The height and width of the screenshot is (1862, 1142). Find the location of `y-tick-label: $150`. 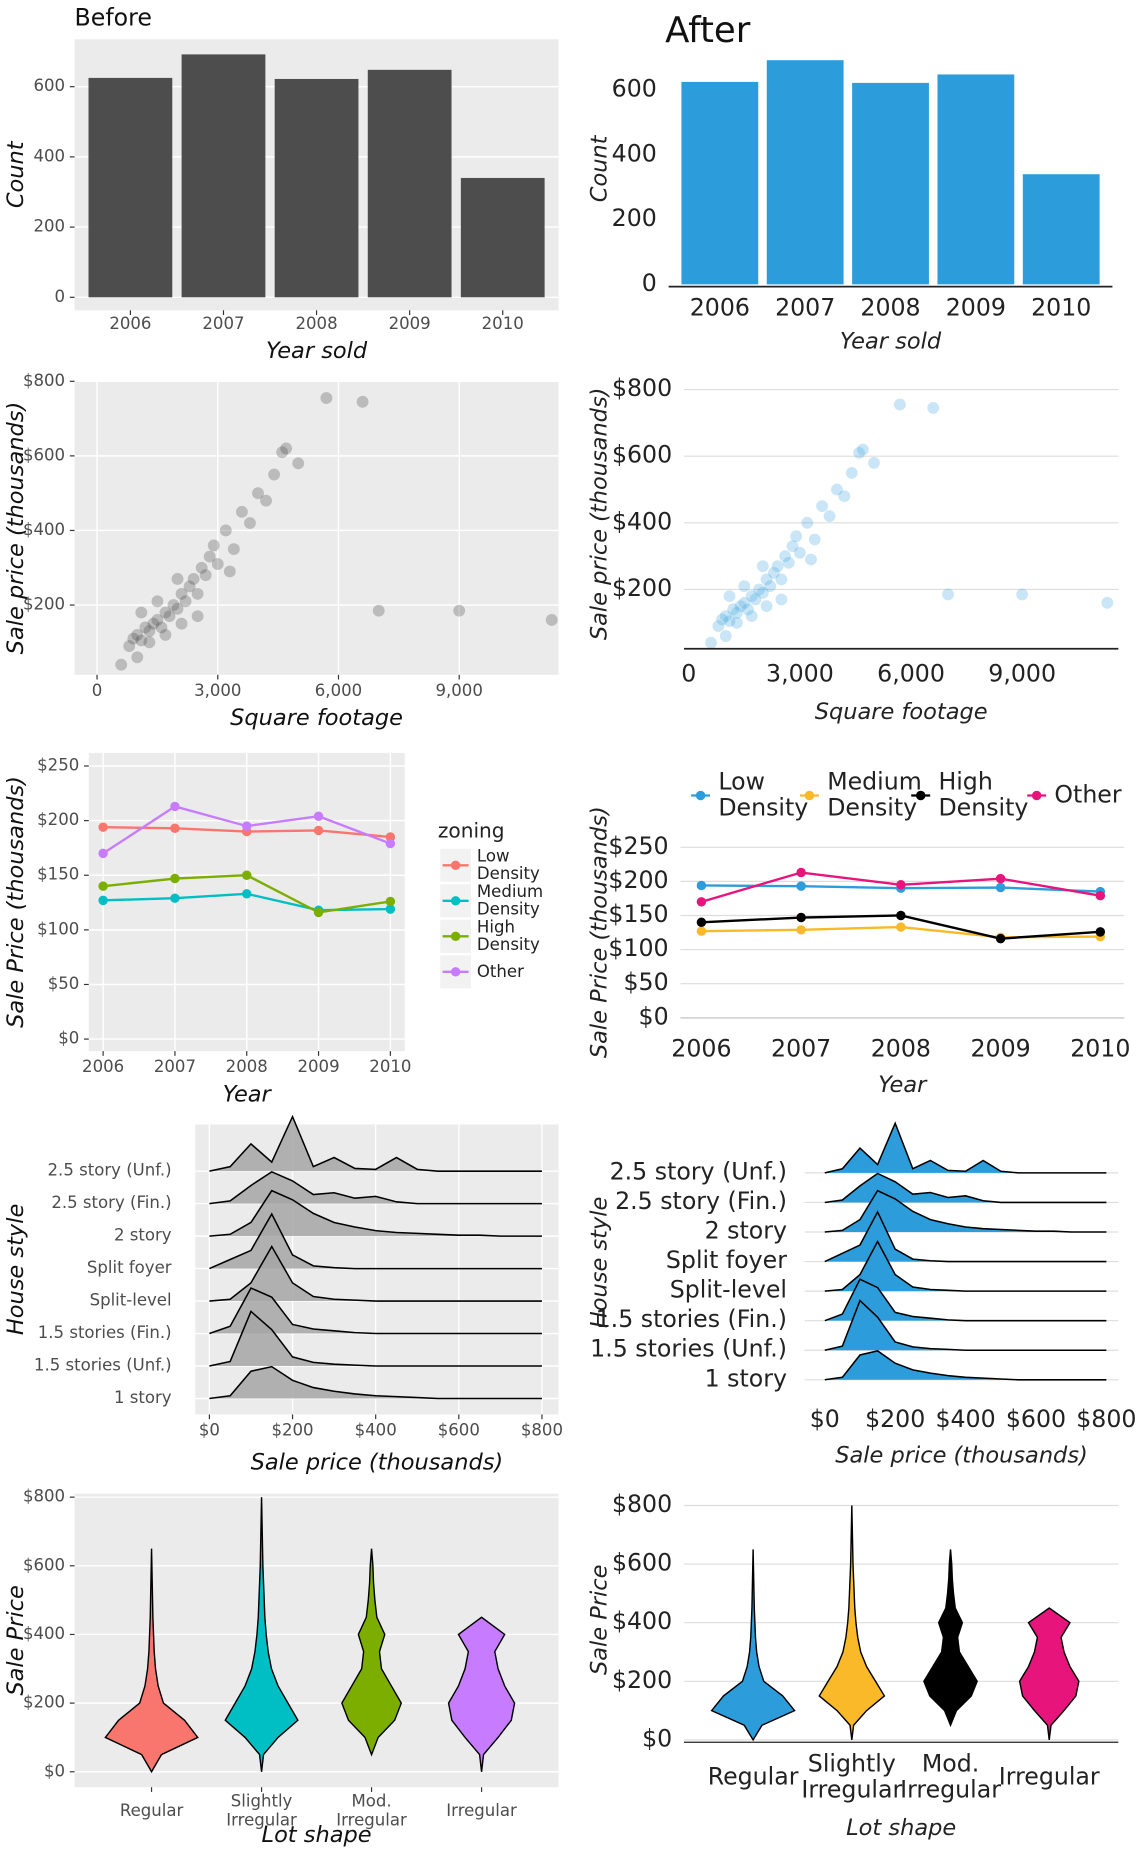

y-tick-label: $150 is located at coordinates (58, 874).